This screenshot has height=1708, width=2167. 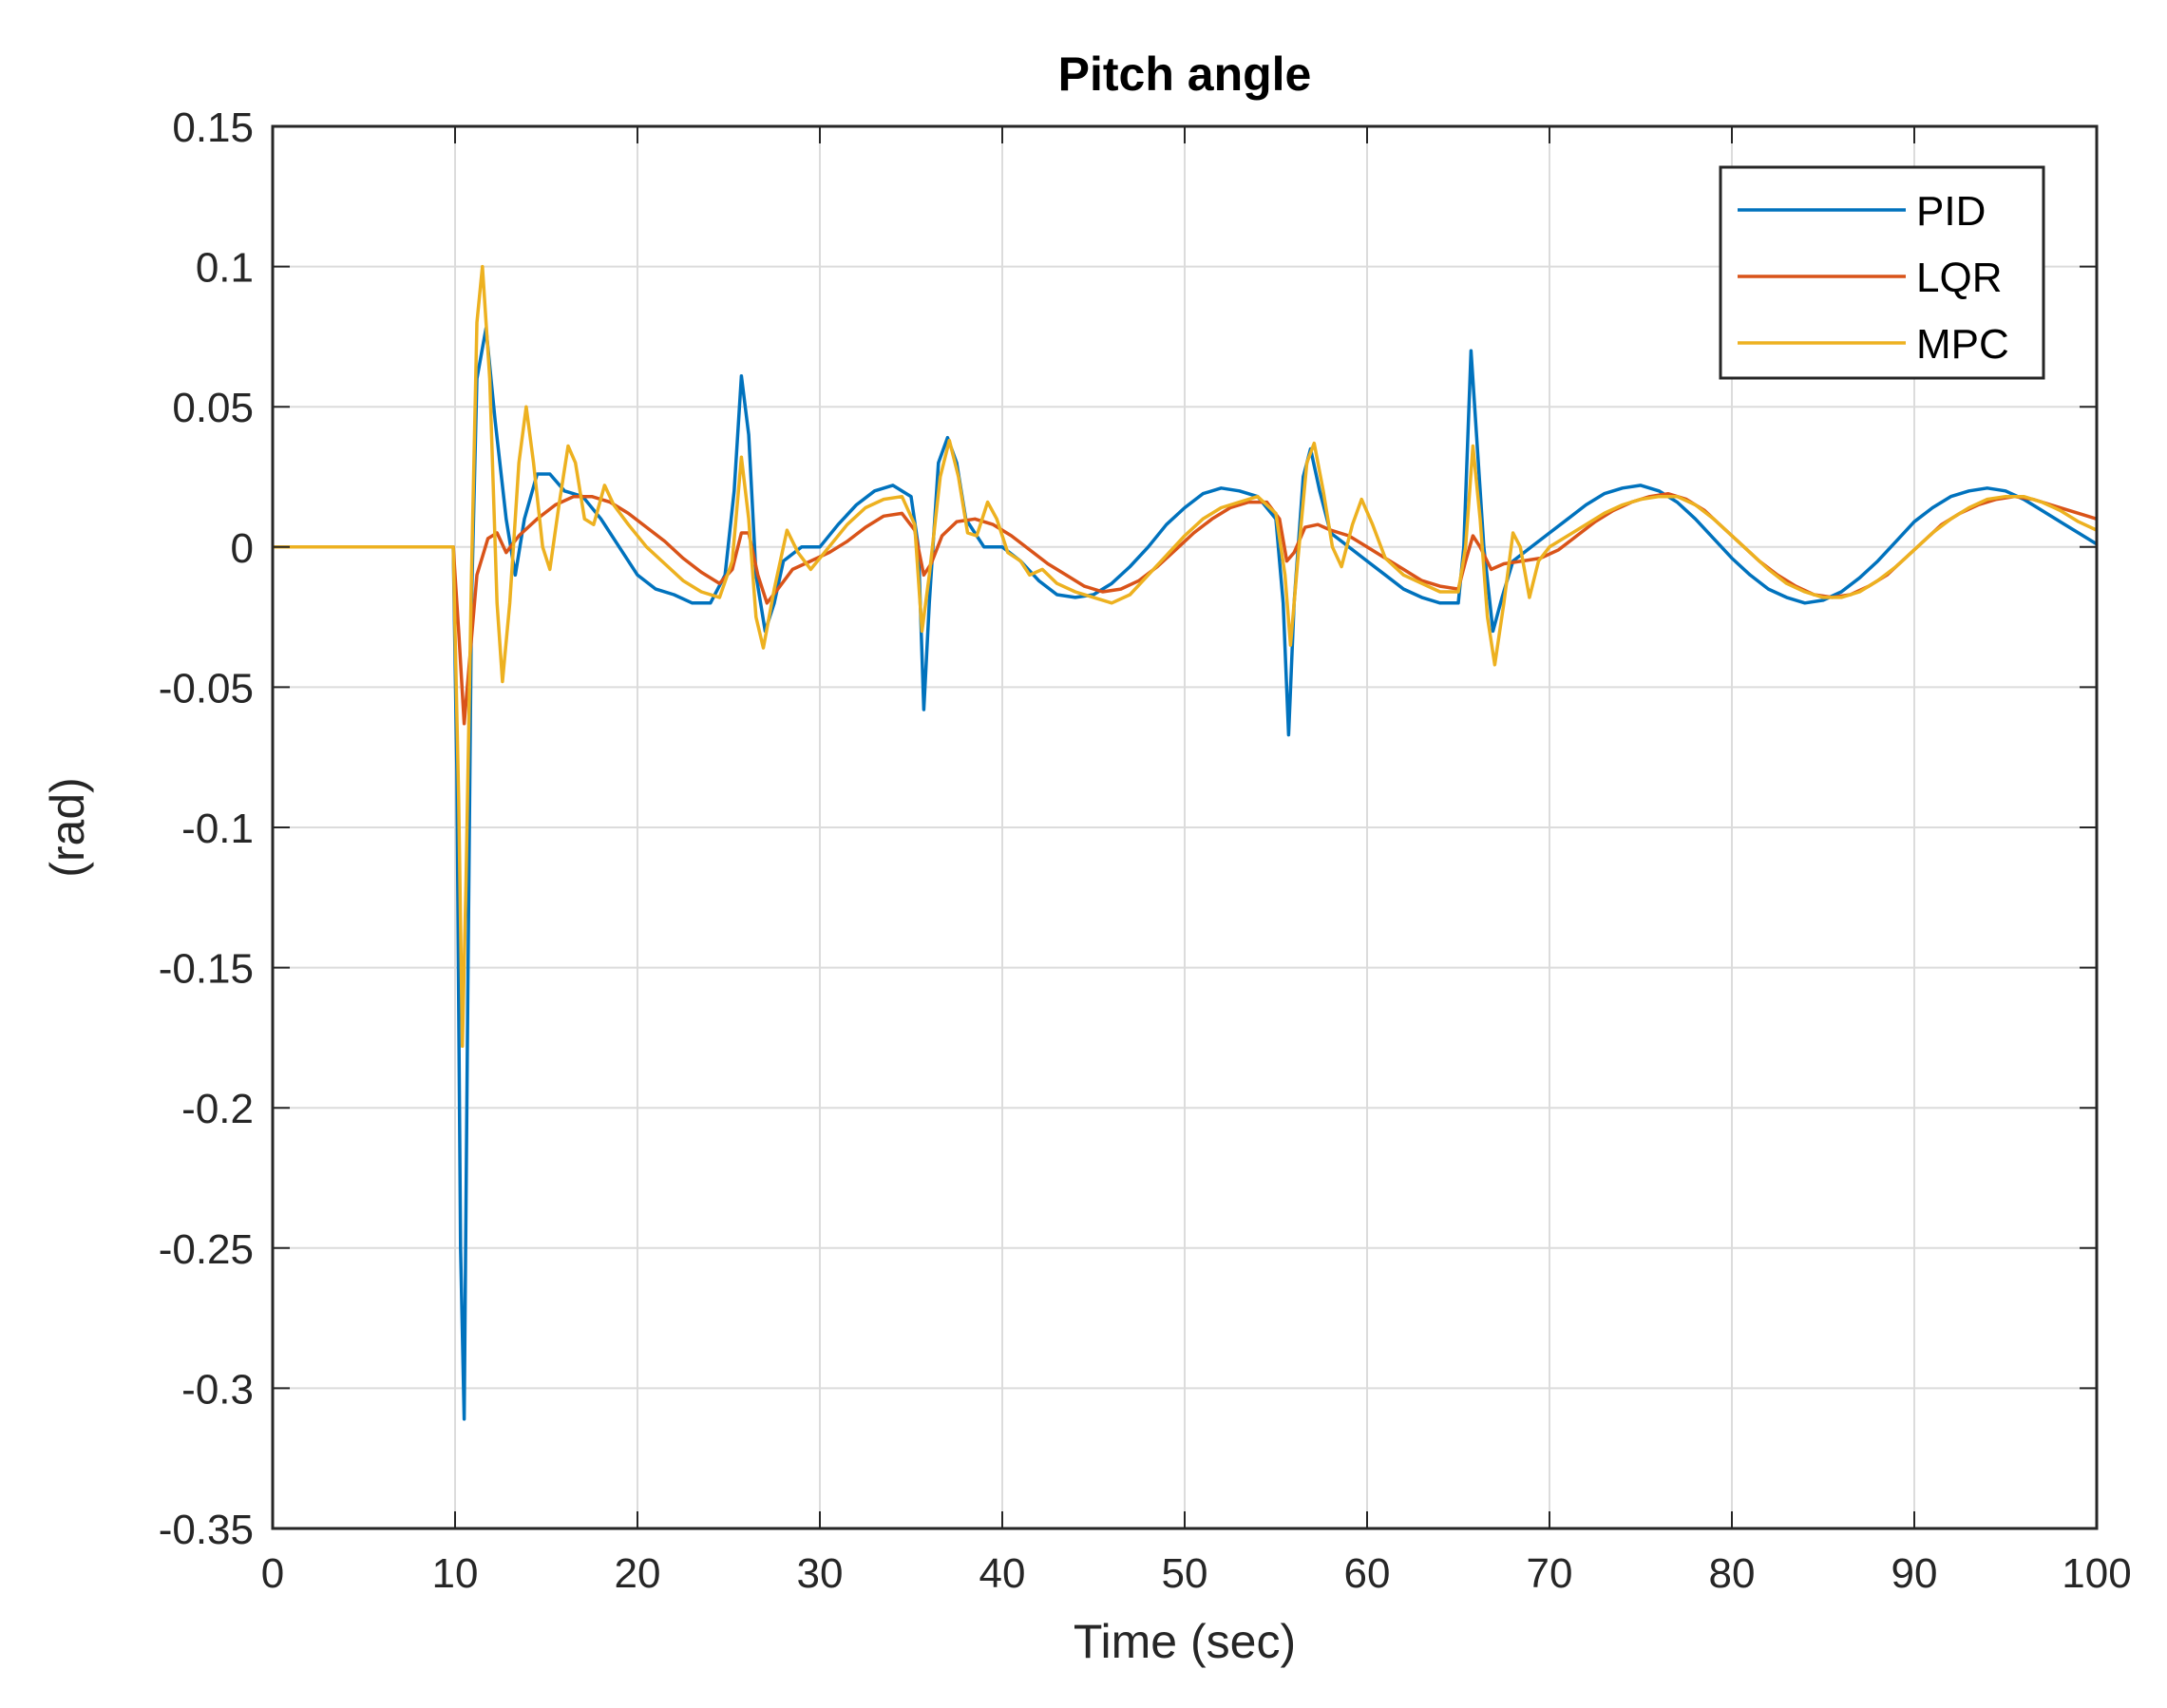 What do you see at coordinates (455, 1573) in the screenshot?
I see `x-tick-label: 10` at bounding box center [455, 1573].